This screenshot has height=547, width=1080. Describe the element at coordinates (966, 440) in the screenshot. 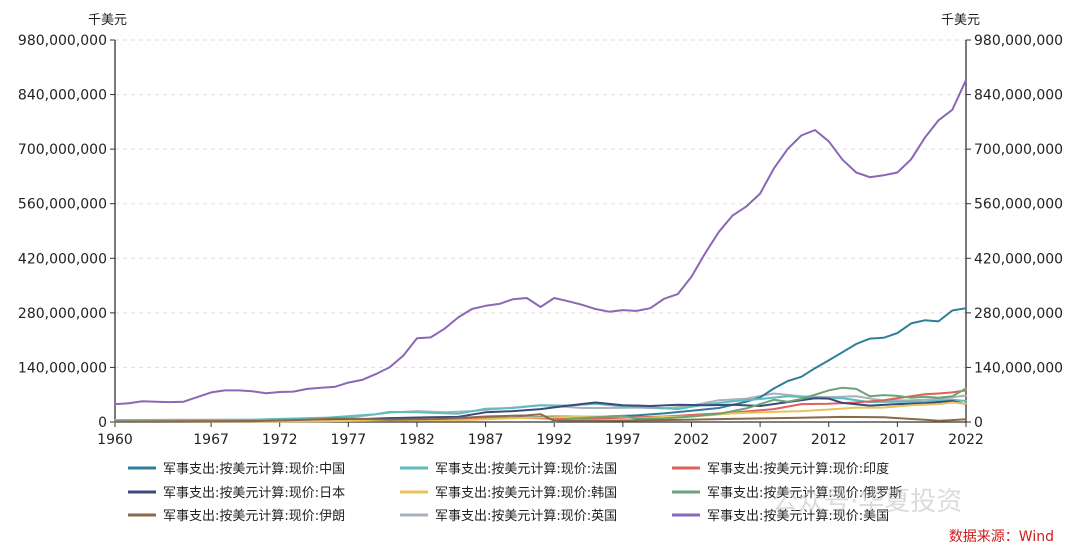

I see `x-tick-label: 2022` at that location.